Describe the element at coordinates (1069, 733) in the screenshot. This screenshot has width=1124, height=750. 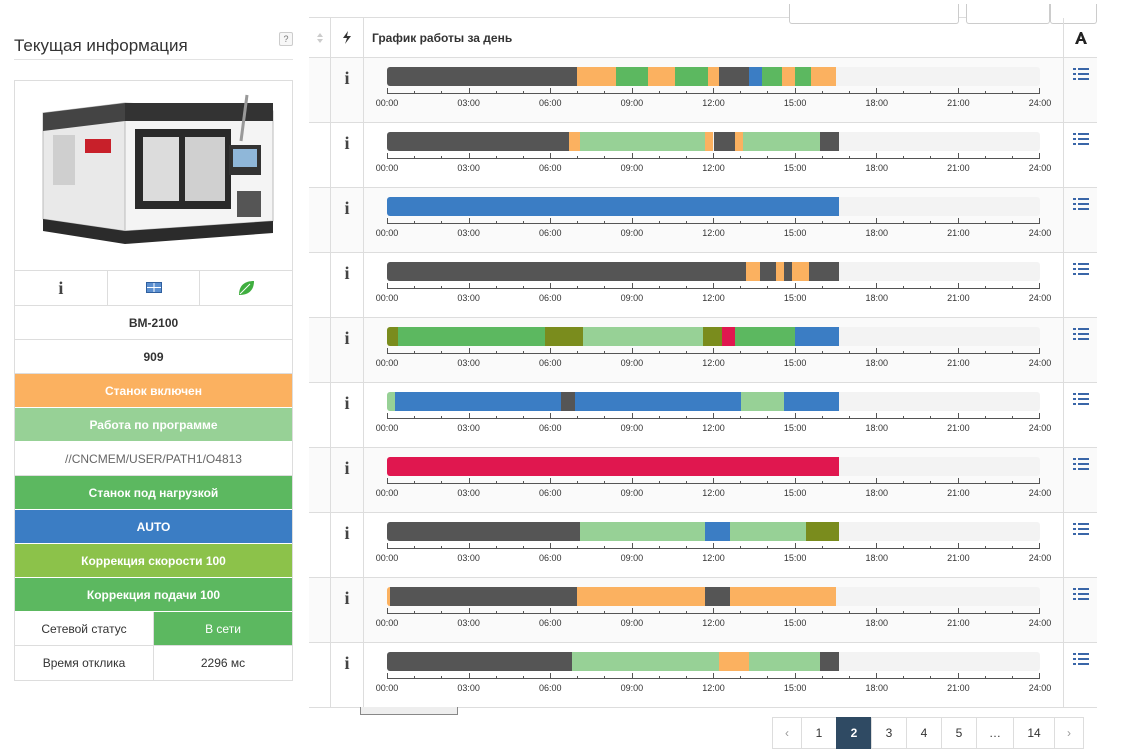
I see `next-page-button: ›` at that location.